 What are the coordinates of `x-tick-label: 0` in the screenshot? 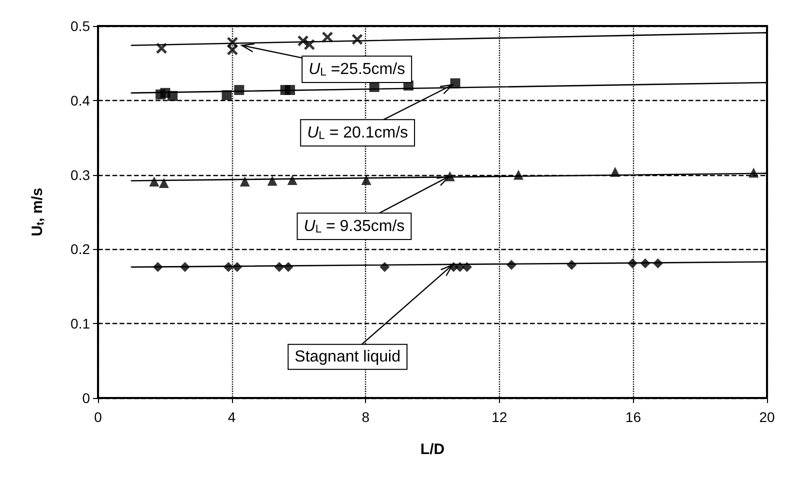 It's located at (98, 417).